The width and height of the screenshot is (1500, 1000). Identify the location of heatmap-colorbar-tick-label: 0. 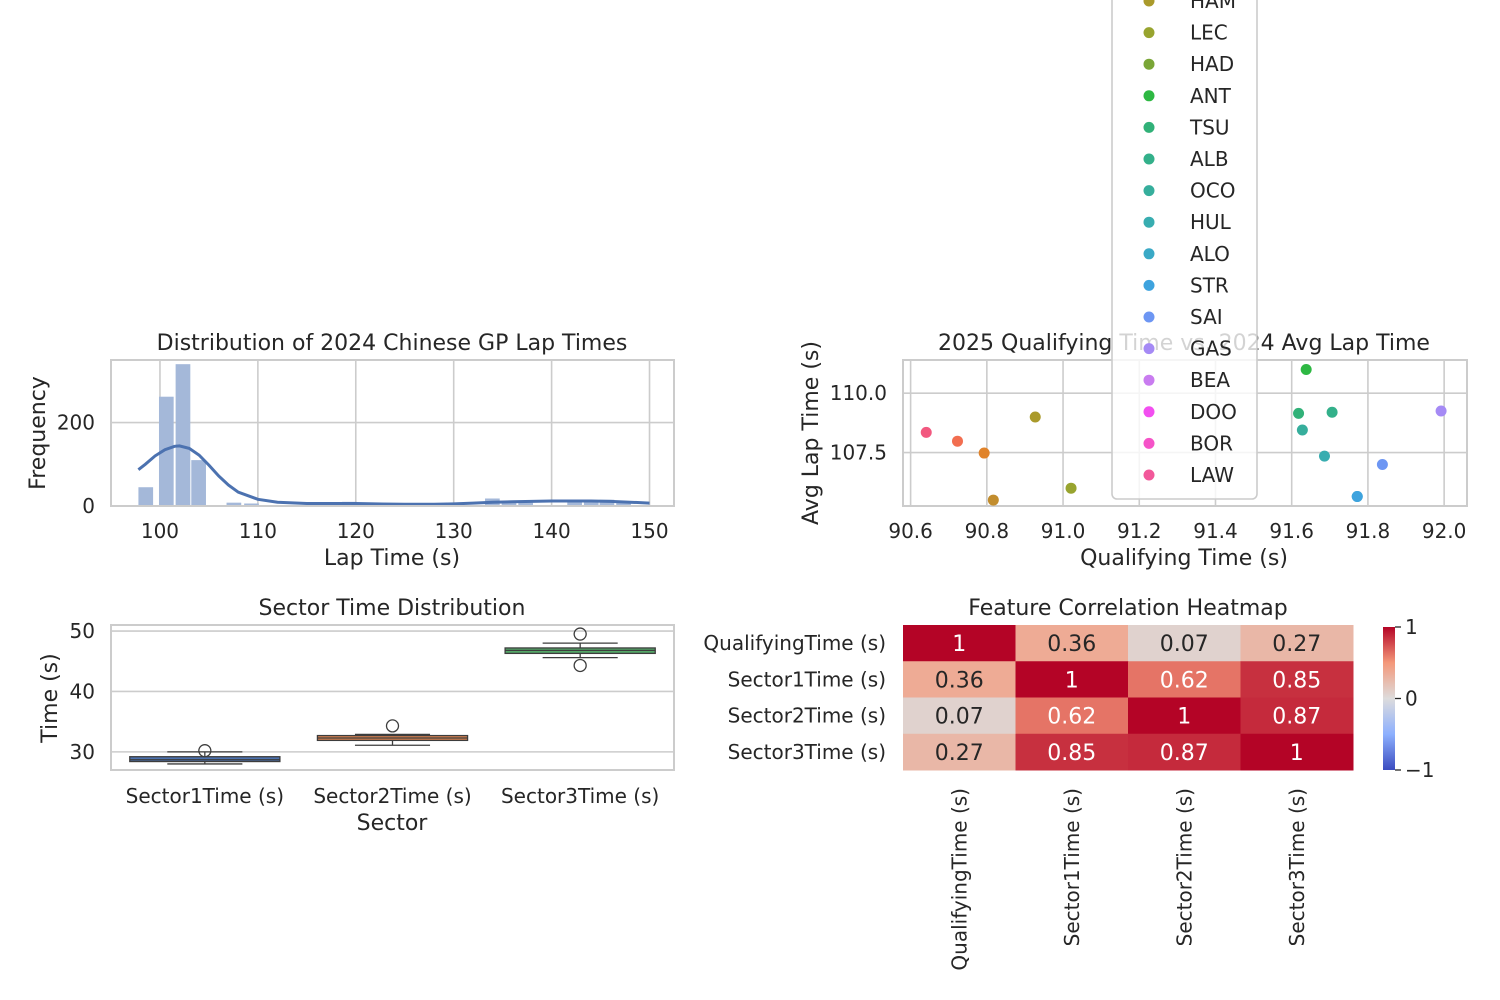
(1411, 699).